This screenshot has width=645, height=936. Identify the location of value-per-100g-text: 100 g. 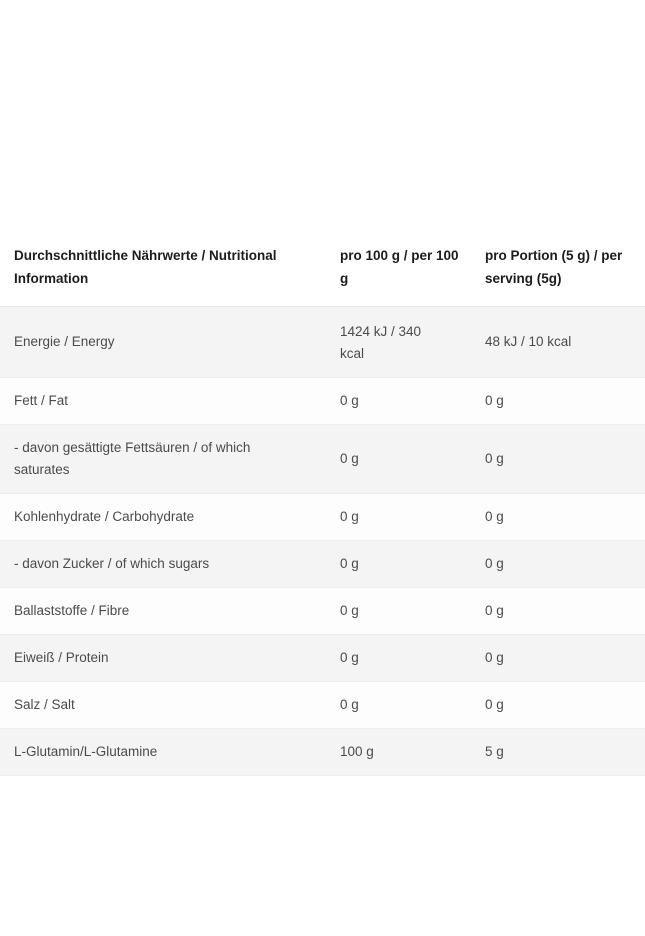
(357, 751).